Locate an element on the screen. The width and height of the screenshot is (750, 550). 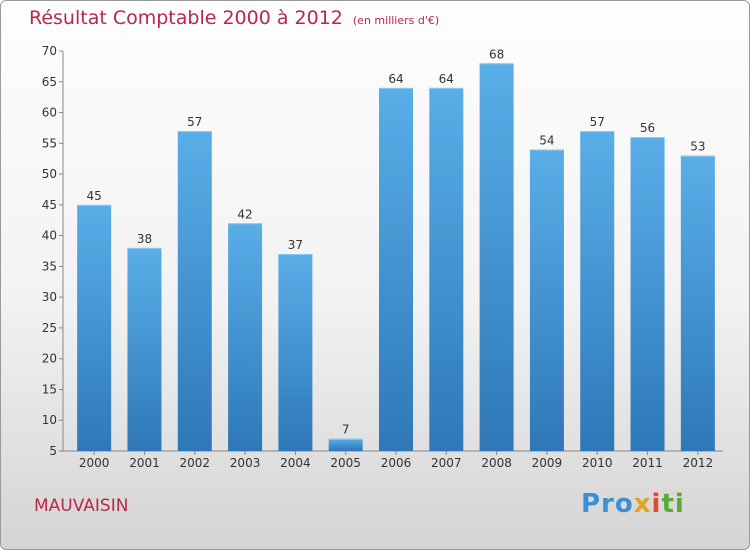
x-tick-label-2010: 2010 is located at coordinates (597, 463).